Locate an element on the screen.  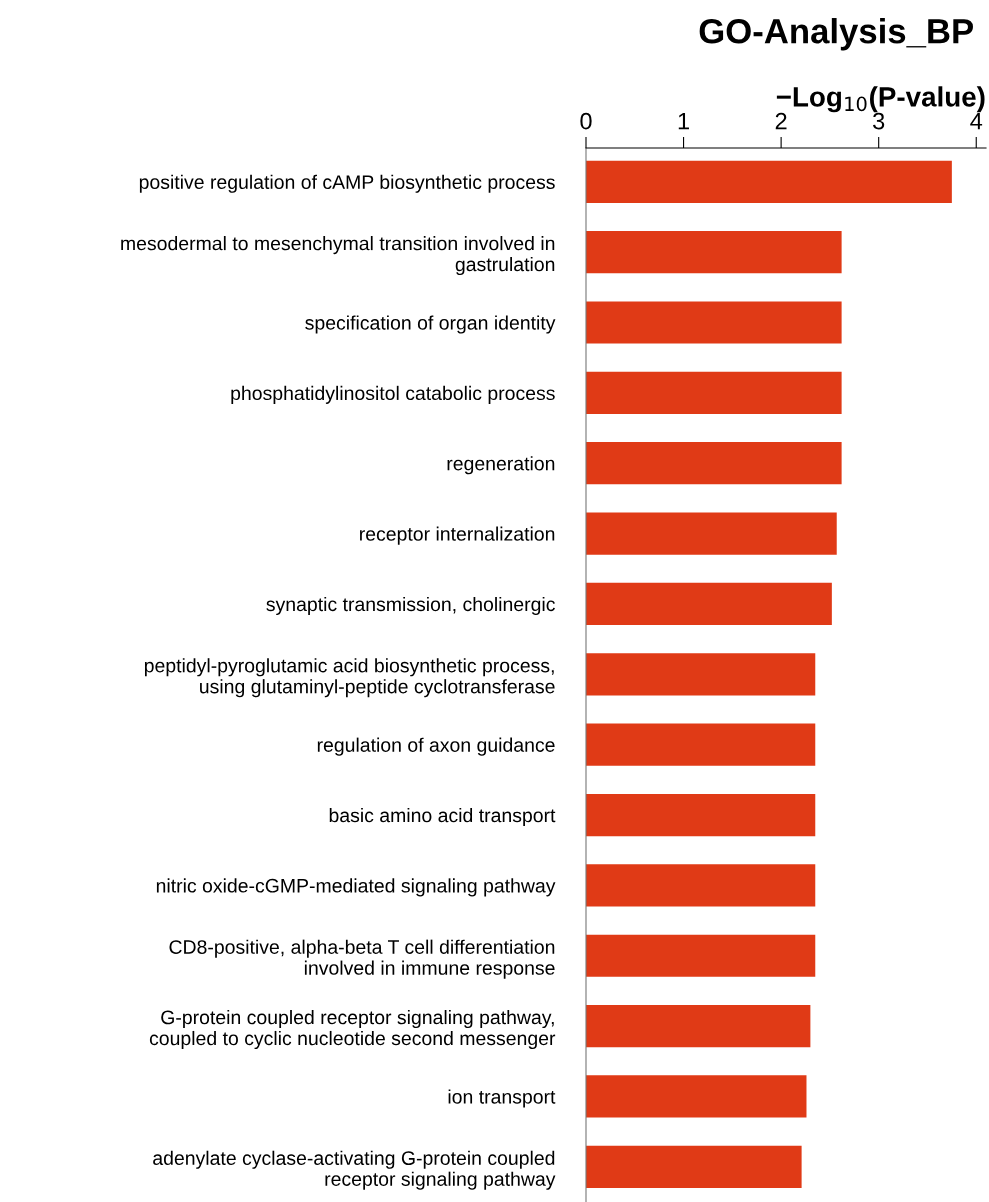
y-tick-label: ion transport is located at coordinates (502, 1098).